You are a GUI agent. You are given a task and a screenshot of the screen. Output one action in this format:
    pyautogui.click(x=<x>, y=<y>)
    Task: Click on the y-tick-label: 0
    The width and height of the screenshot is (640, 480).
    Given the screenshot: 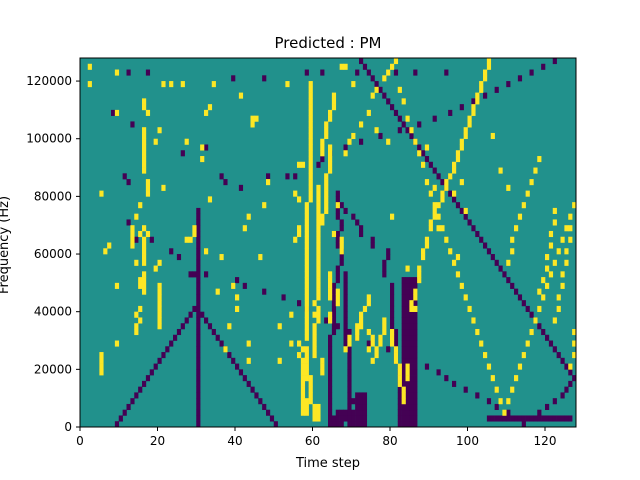 What is the action you would take?
    pyautogui.click(x=68, y=427)
    